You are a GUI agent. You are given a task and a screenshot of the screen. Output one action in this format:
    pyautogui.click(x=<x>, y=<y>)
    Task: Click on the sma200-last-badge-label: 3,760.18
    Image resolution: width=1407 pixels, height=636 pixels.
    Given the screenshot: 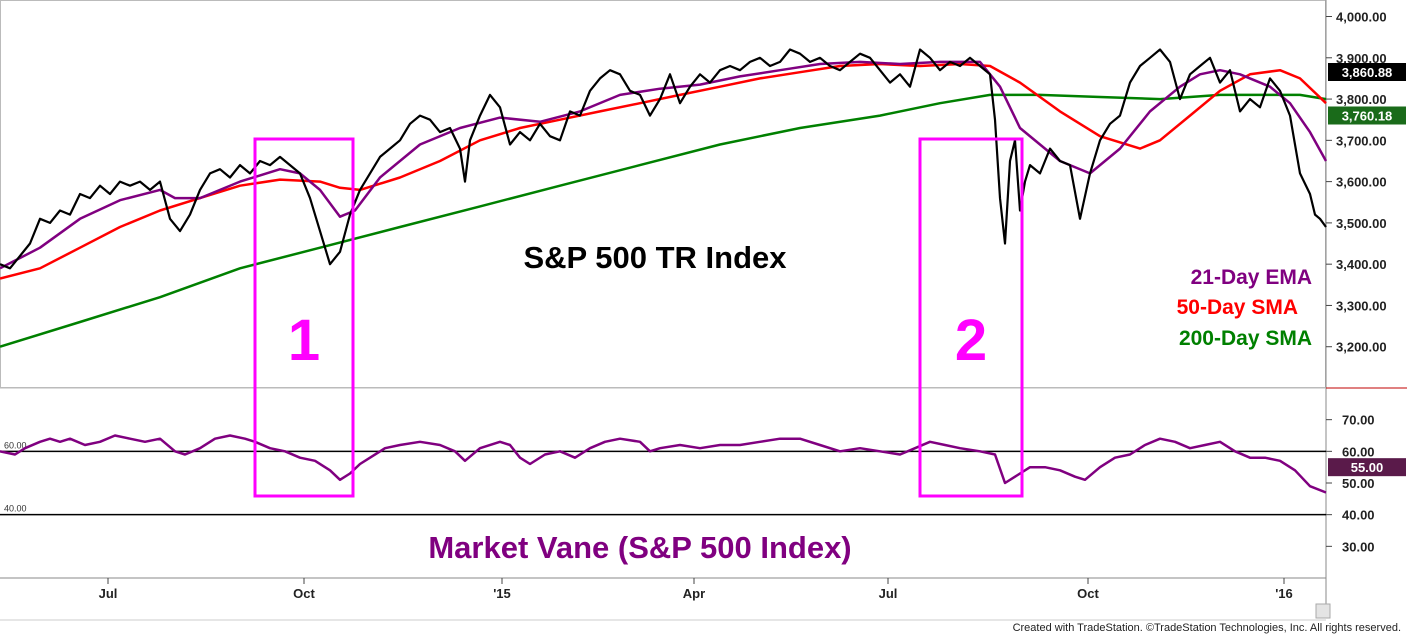 What is the action you would take?
    pyautogui.click(x=1367, y=116)
    